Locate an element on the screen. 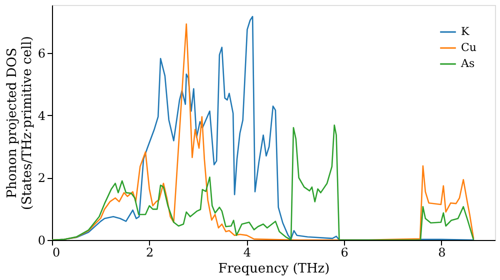 This screenshot has height=280, width=500. x-axis-title: Frequency (THz) is located at coordinates (274, 269).